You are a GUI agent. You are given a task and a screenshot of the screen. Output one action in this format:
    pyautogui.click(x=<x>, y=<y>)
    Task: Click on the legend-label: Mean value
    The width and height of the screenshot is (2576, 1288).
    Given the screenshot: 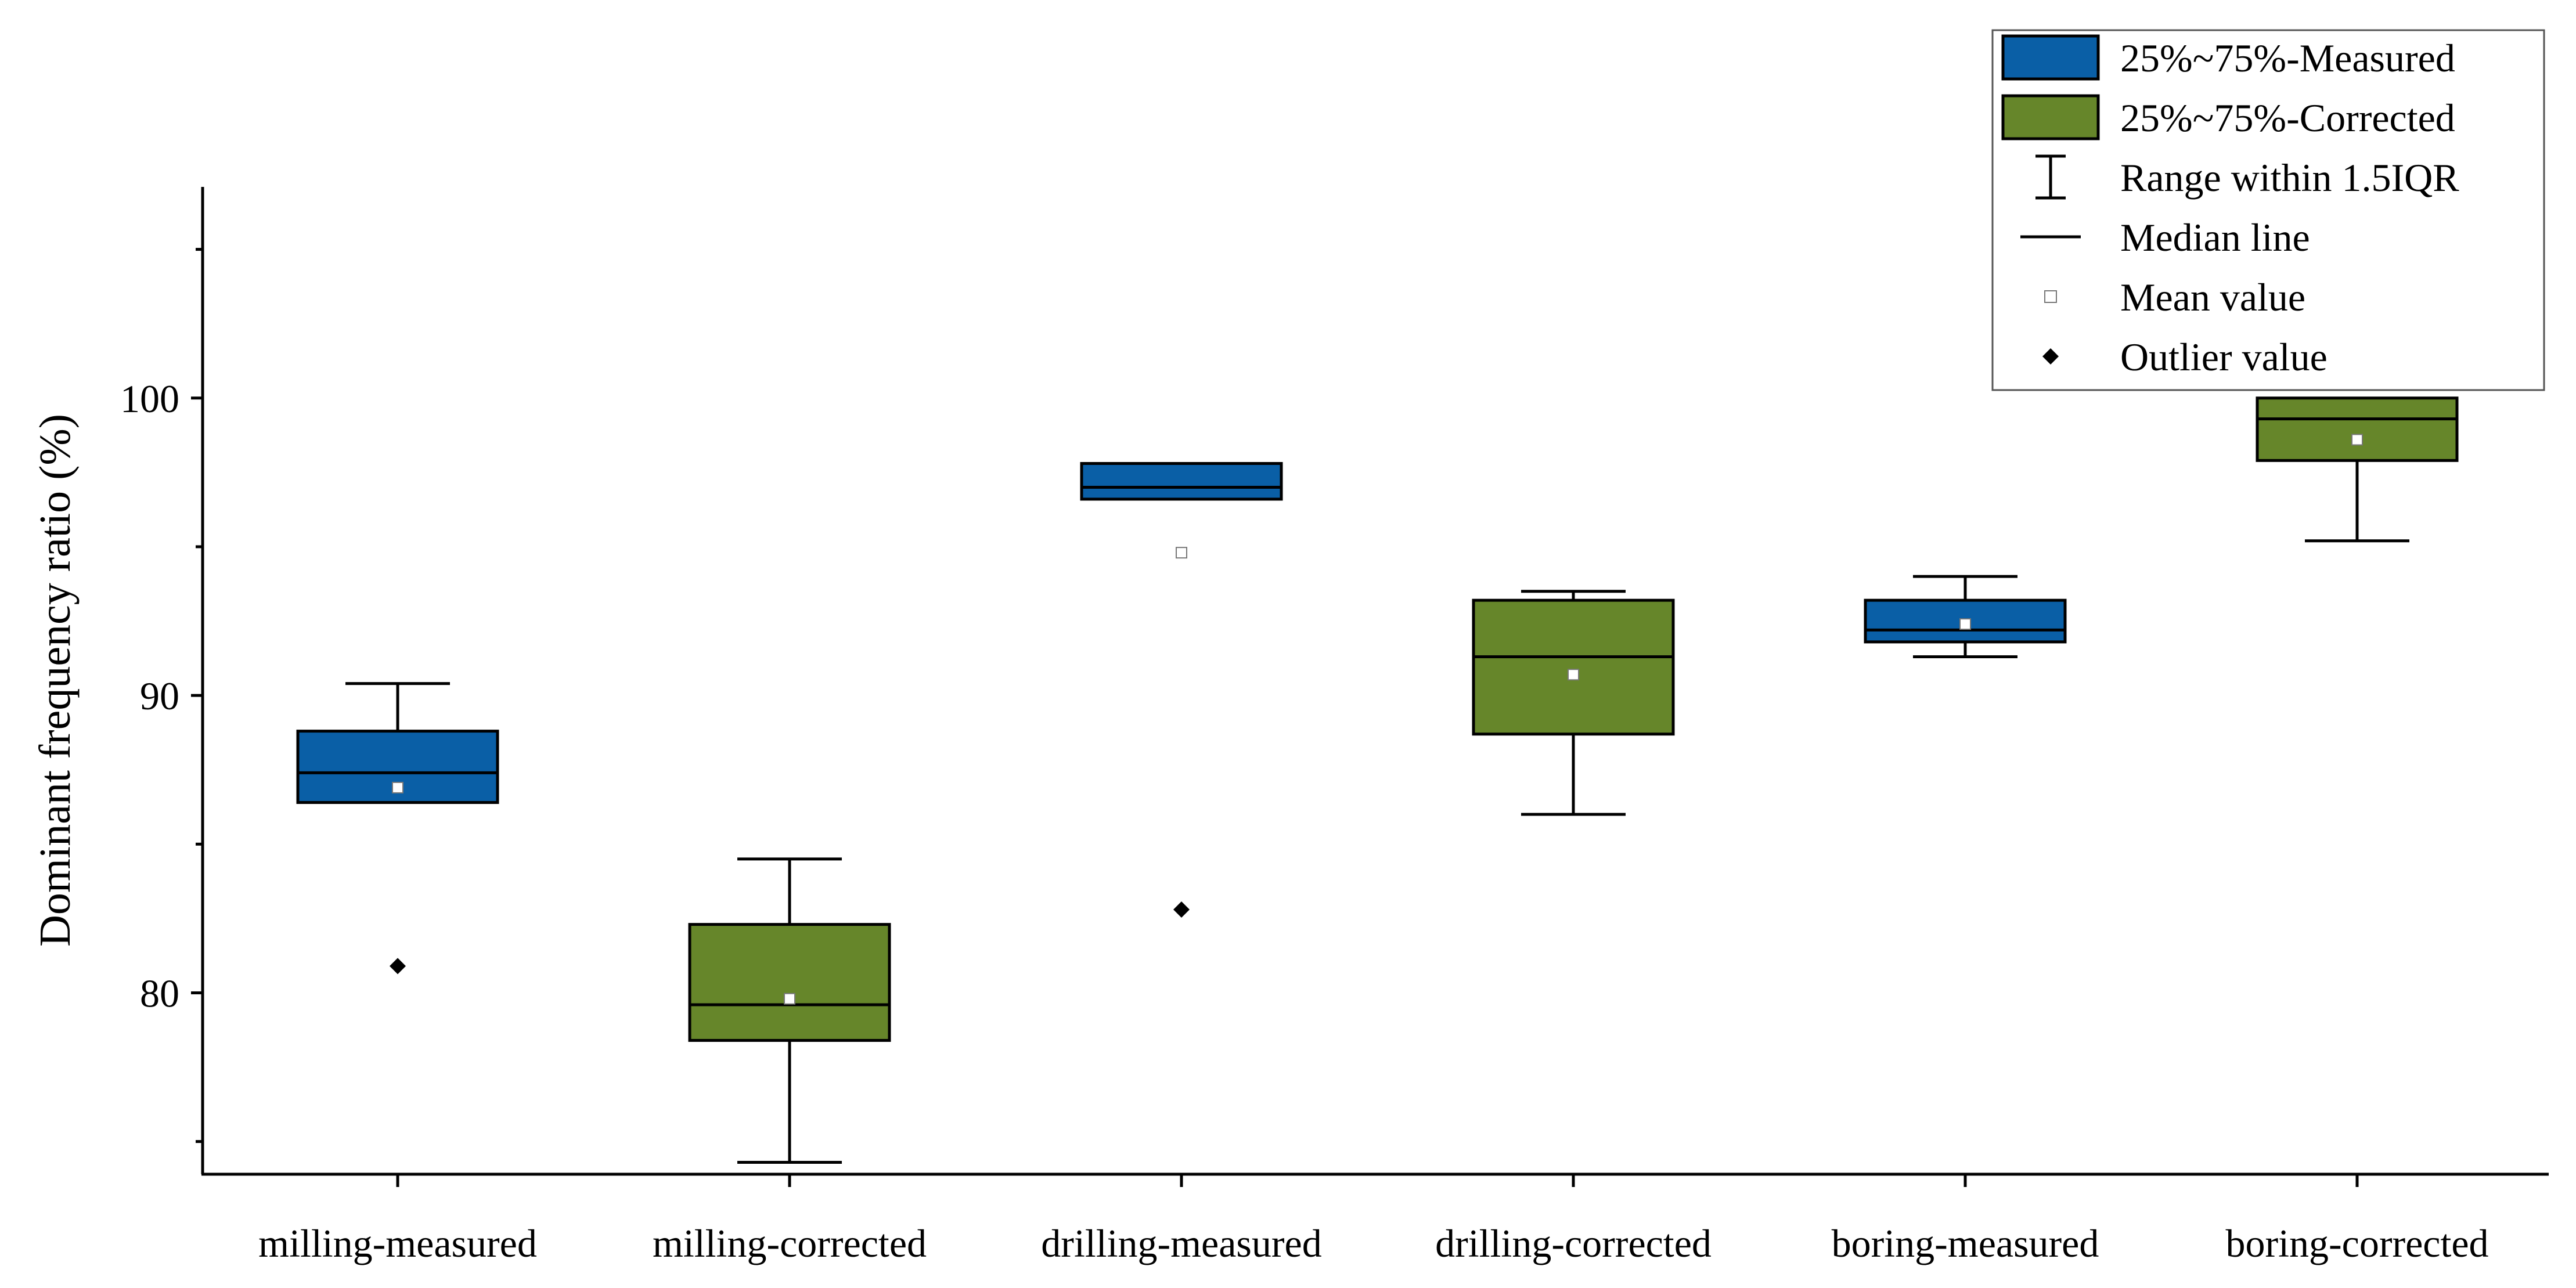 What is the action you would take?
    pyautogui.click(x=2212, y=297)
    